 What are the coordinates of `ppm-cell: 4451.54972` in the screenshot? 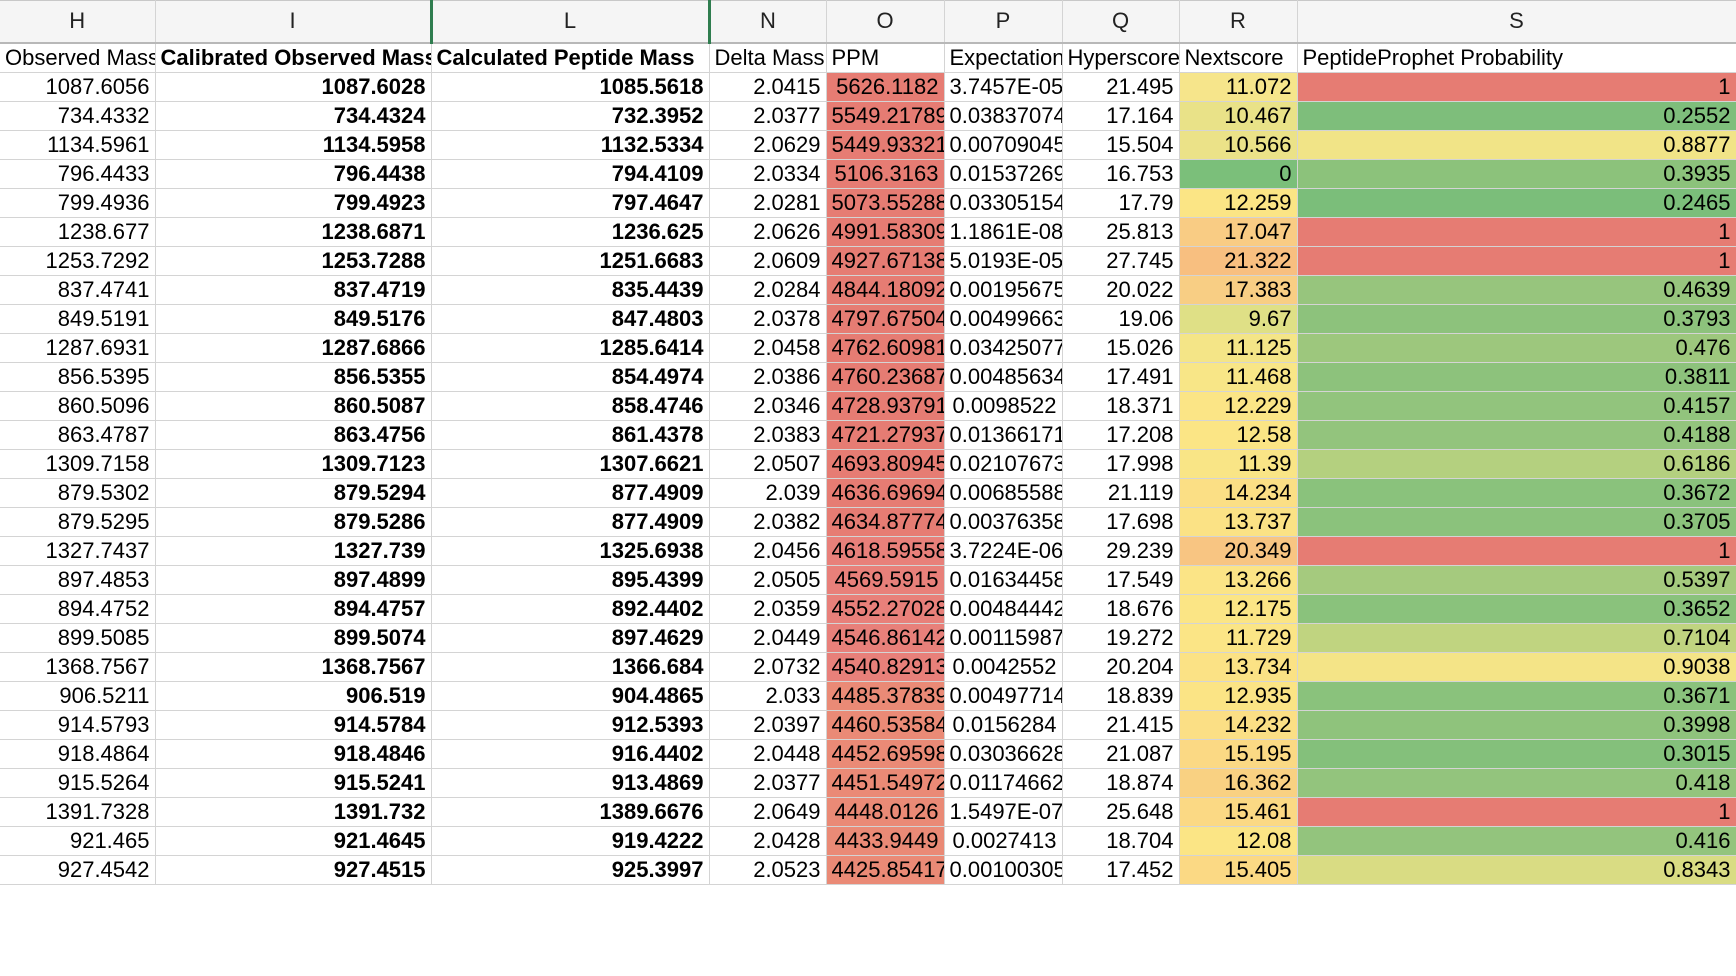 It's located at (885, 783).